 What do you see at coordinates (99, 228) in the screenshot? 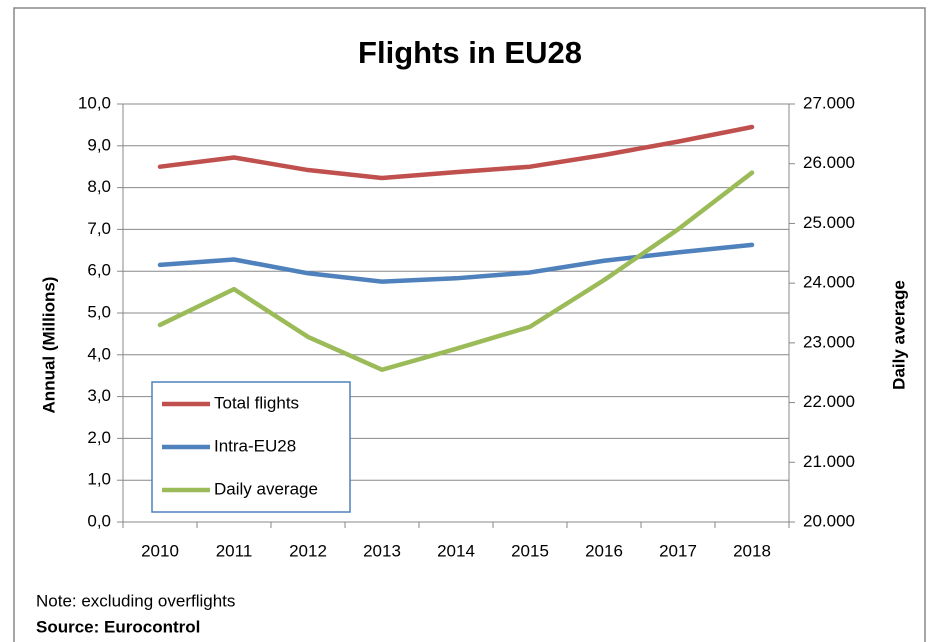
I see `y-tick-label: 7,0` at bounding box center [99, 228].